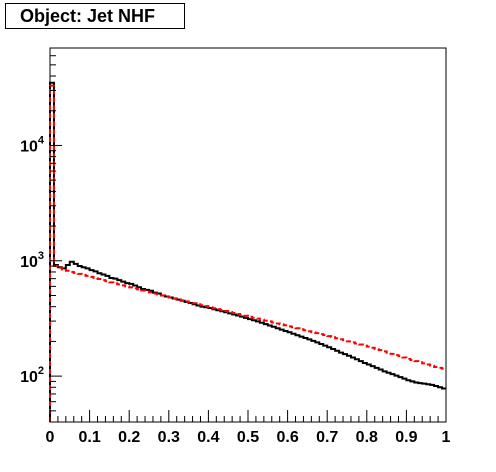 This screenshot has height=472, width=496. What do you see at coordinates (446, 437) in the screenshot?
I see `x-tick-label: 1` at bounding box center [446, 437].